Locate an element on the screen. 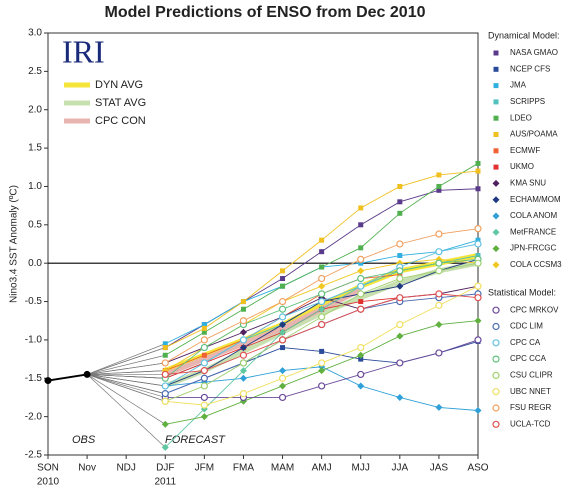  y-tick-label: -1.5 is located at coordinates (34, 378).